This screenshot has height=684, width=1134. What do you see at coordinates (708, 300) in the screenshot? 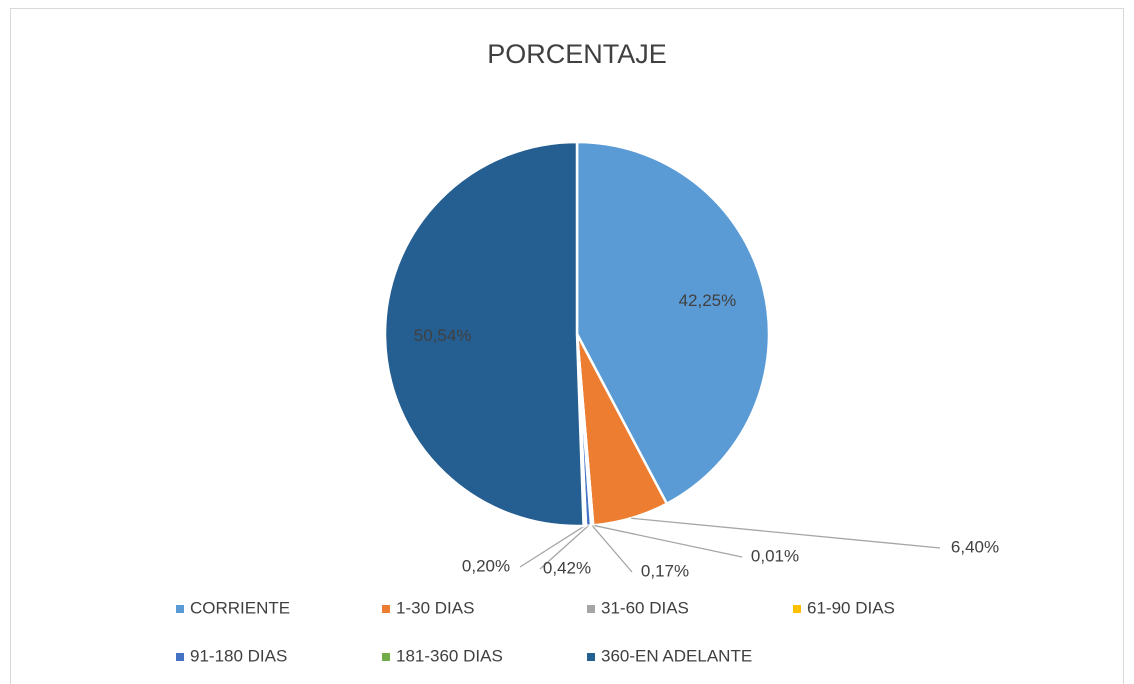
I see `data-label: 42,25%` at bounding box center [708, 300].